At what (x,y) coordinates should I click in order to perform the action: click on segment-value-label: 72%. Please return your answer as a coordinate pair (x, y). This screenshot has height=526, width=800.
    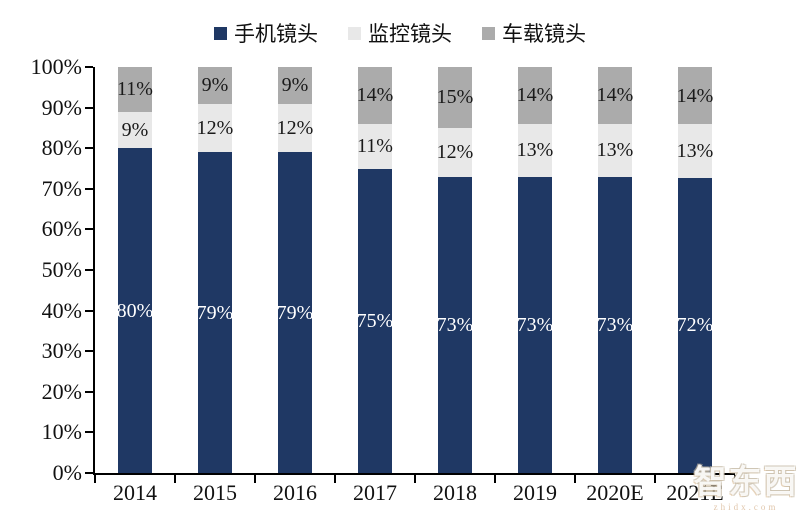
    Looking at the image, I should click on (695, 325).